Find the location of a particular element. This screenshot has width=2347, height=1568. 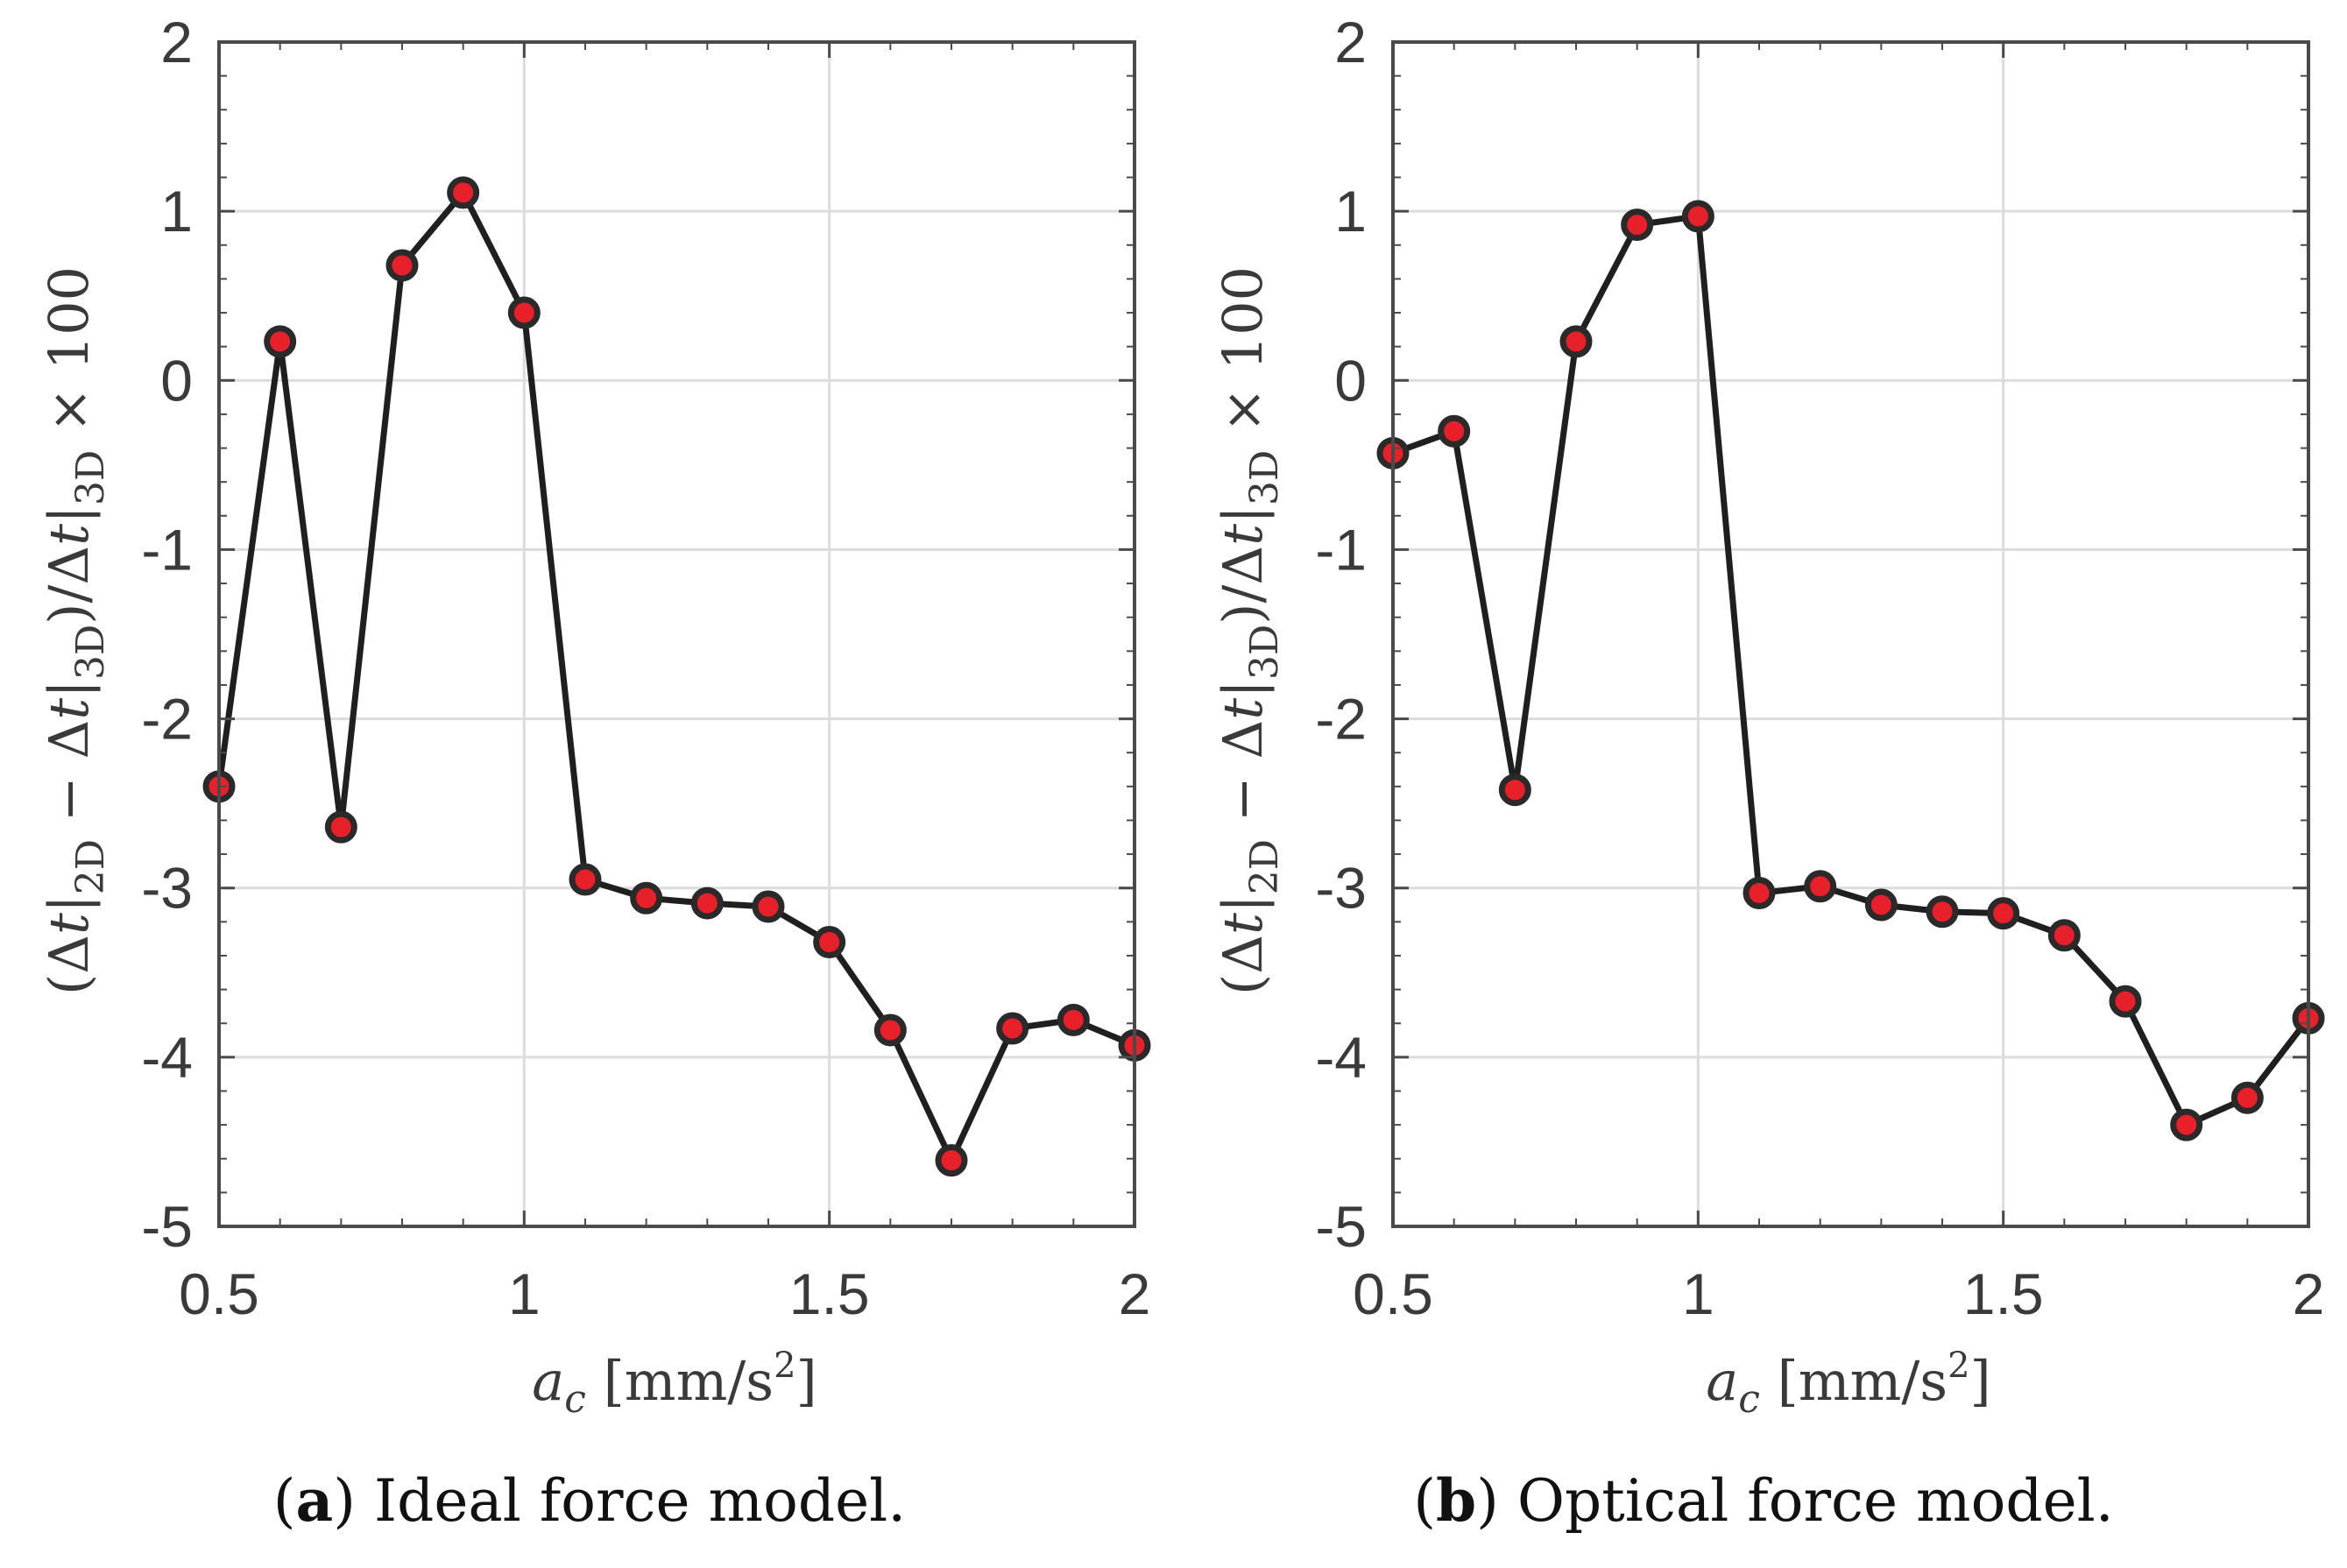

caption: (a) Ideal force model. is located at coordinates (590, 1500).